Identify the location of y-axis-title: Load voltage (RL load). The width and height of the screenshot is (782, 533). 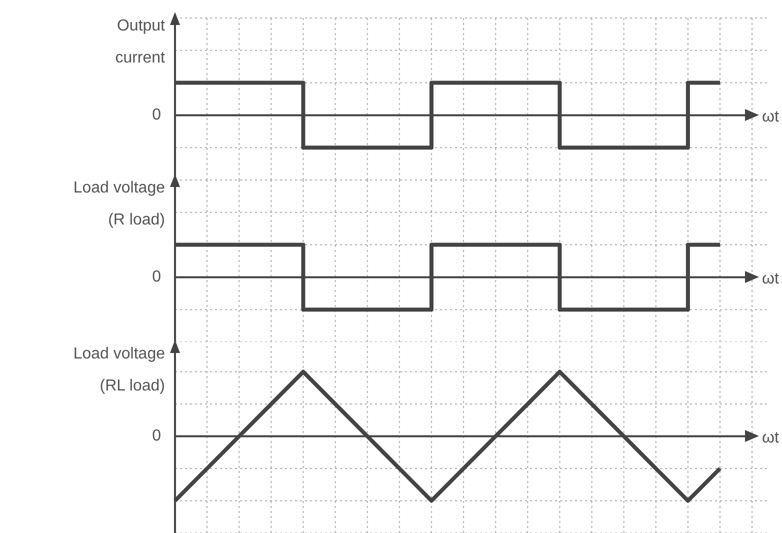
(119, 369).